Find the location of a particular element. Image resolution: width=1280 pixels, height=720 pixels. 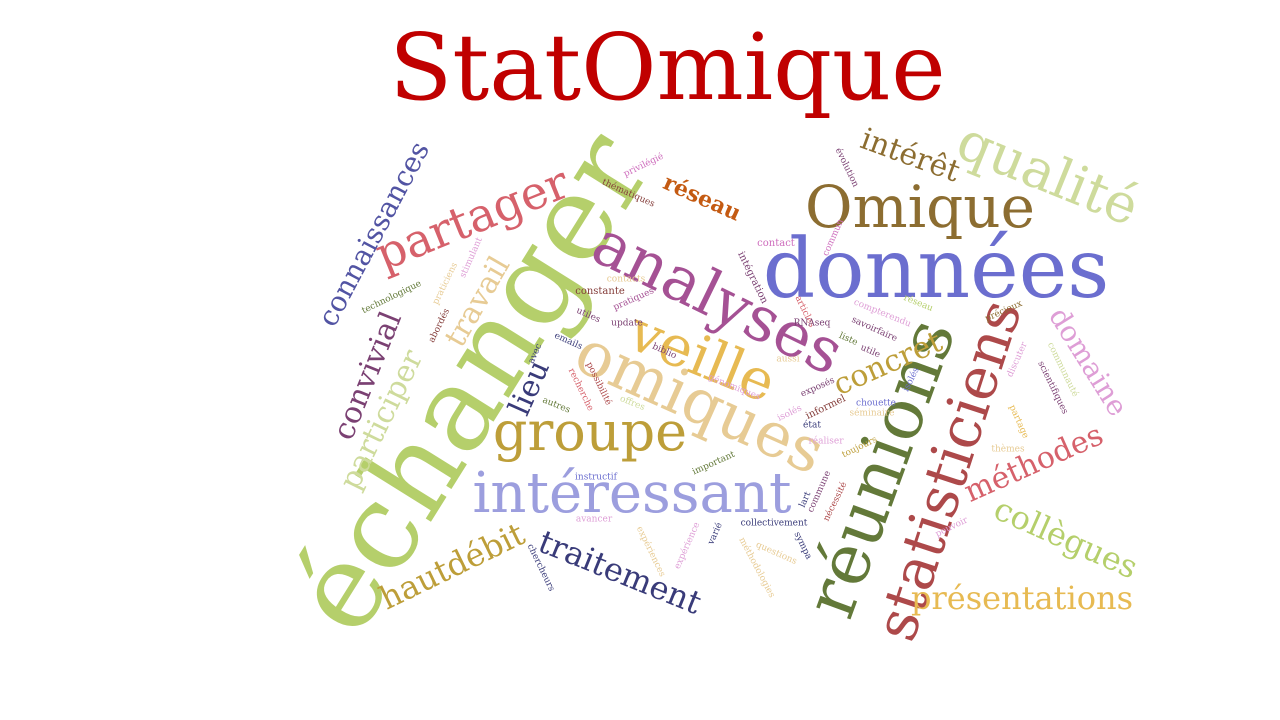

word-themes: thèmes is located at coordinates (1008, 449).